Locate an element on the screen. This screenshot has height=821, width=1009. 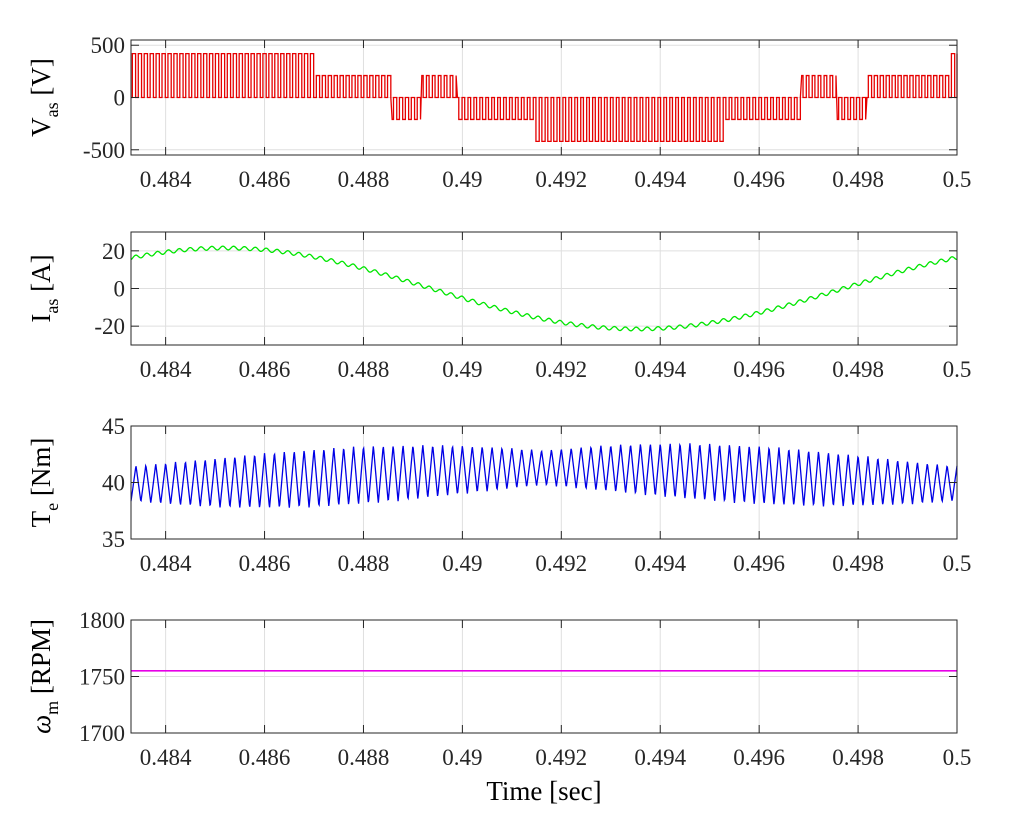
y-label-subscript: m is located at coordinates (52, 708).